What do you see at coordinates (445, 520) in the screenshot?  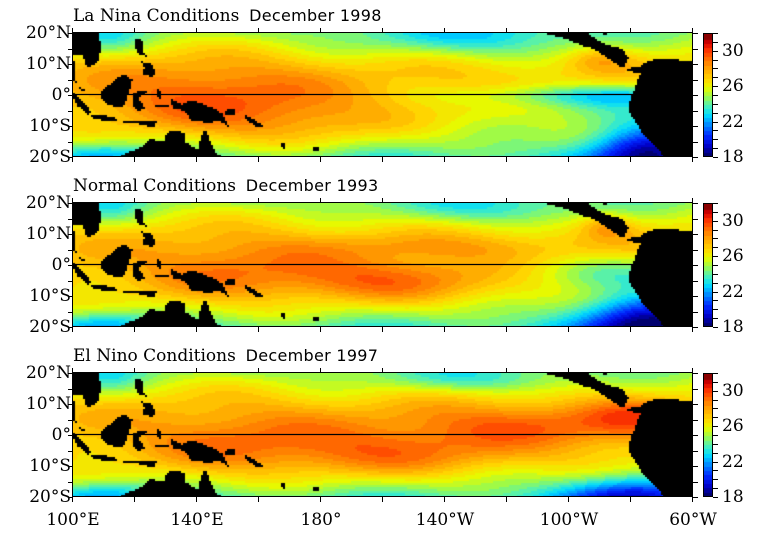 I see `x-tick-label: 140°W` at bounding box center [445, 520].